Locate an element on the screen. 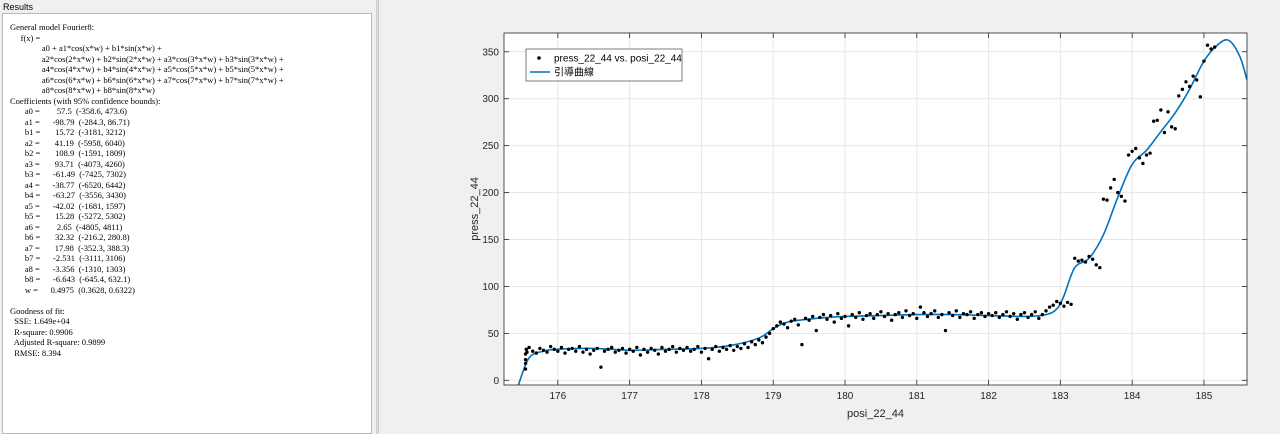 The height and width of the screenshot is (434, 1280). x-tick-label: 182 is located at coordinates (988, 396).